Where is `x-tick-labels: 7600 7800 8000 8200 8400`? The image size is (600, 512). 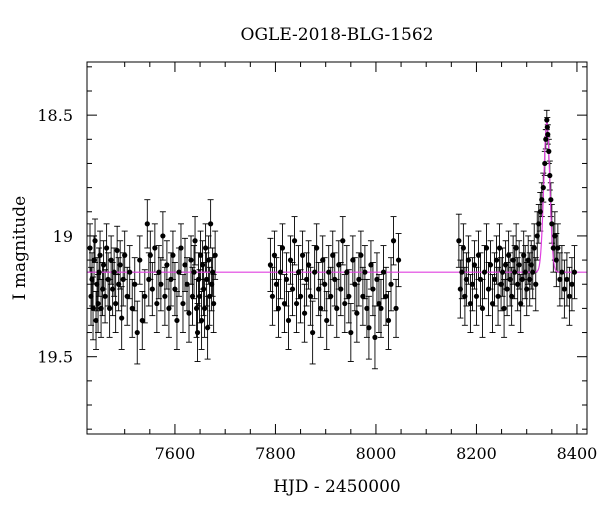
x-tick-labels: 7600 7800 8000 8200 8400 is located at coordinates (376, 453).